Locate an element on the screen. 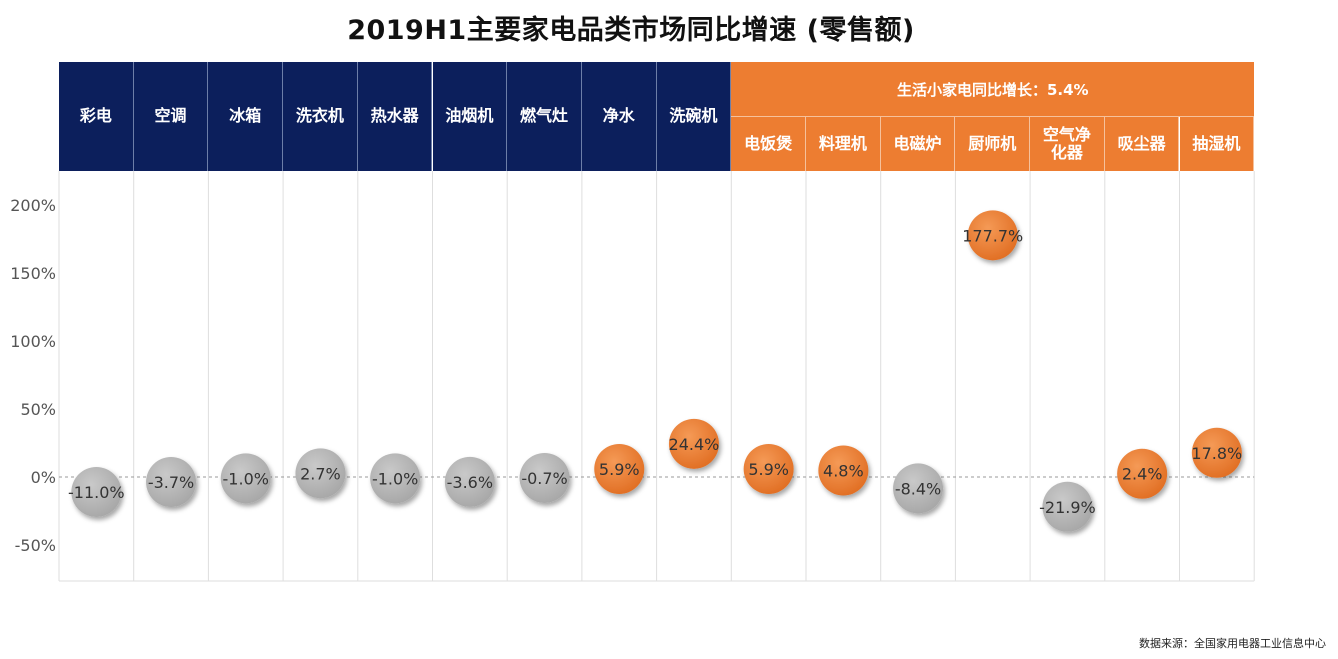  bubble-抽湿机 is located at coordinates (1216, 452).